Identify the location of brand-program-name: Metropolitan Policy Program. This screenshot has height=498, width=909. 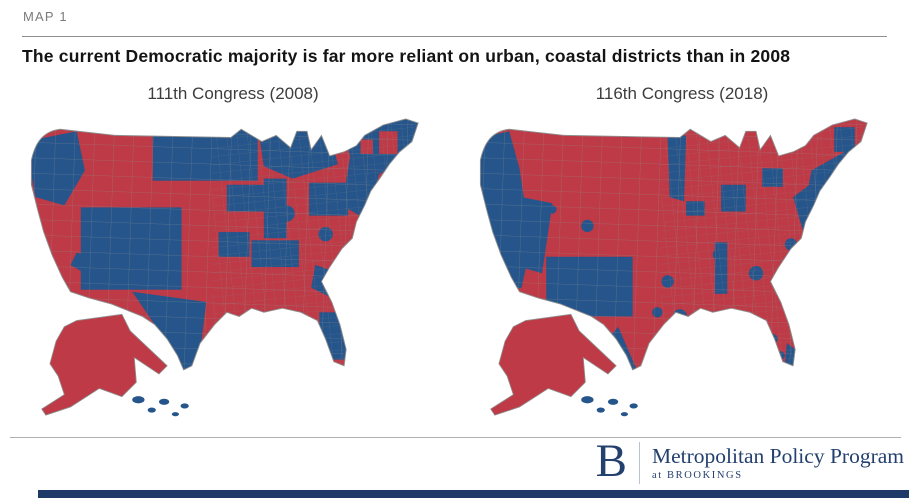
(778, 456).